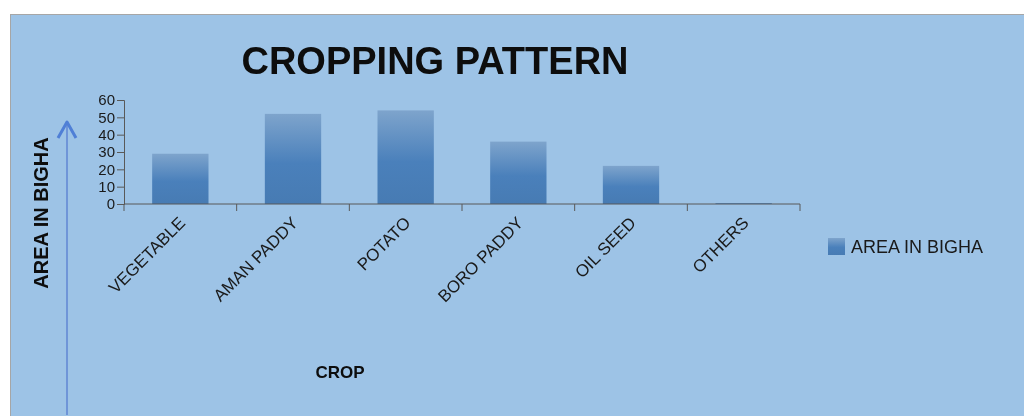 Image resolution: width=1024 pixels, height=416 pixels. I want to click on legend-label: AREA IN BIGHA, so click(917, 247).